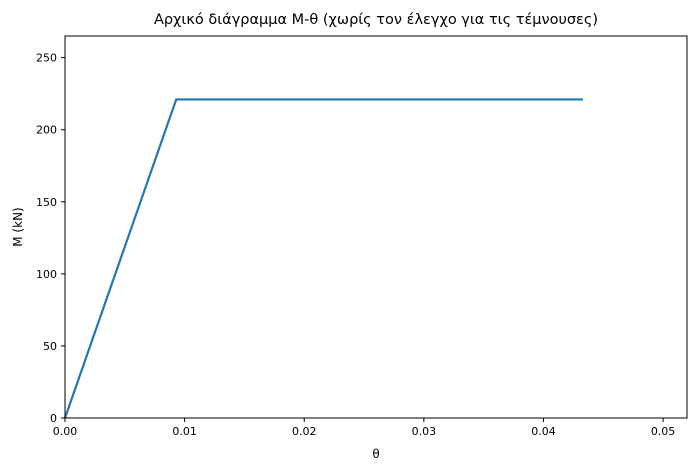 This screenshot has width=695, height=475. I want to click on y-tick-label: 50, so click(50, 346).